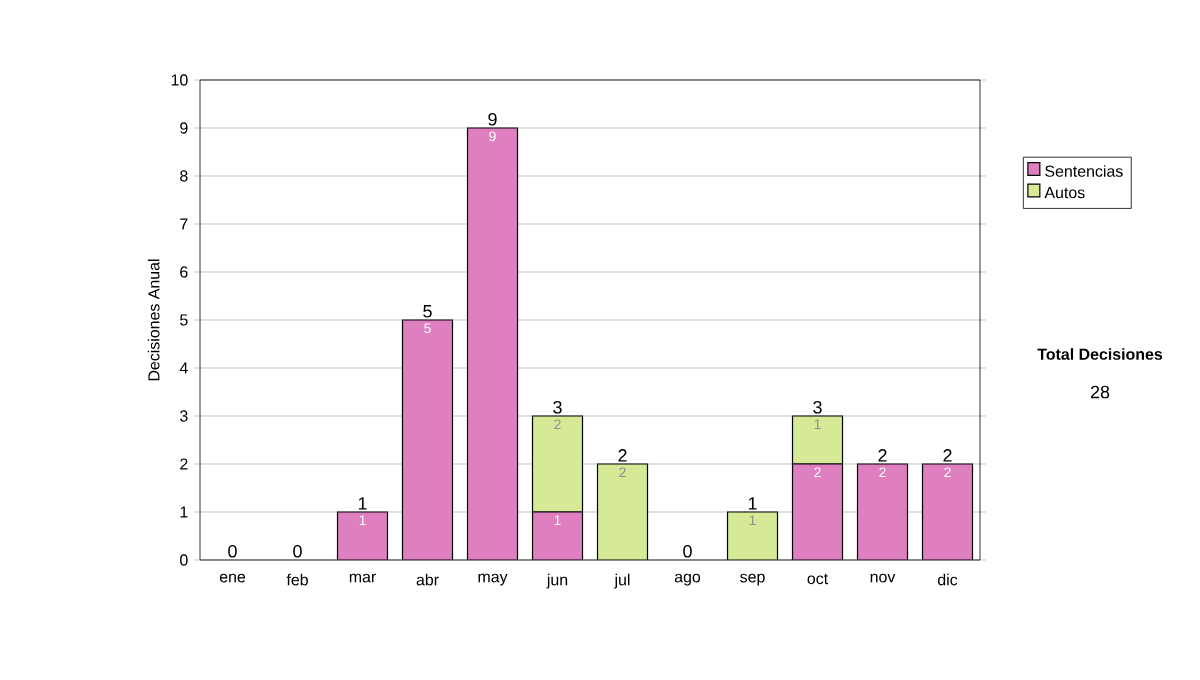  I want to click on total-label: 9, so click(492, 119).